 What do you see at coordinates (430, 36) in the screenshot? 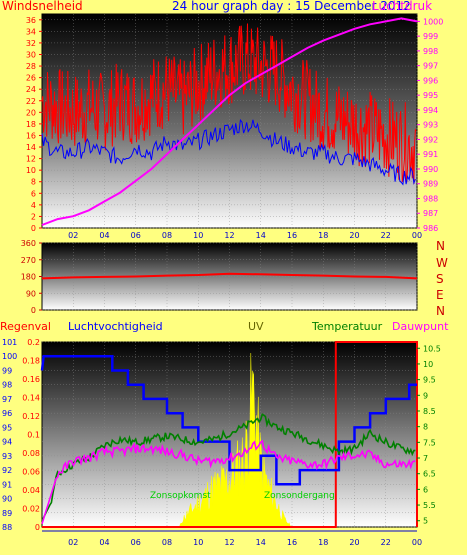
I see `pressure-tick-label: 999` at bounding box center [430, 36].